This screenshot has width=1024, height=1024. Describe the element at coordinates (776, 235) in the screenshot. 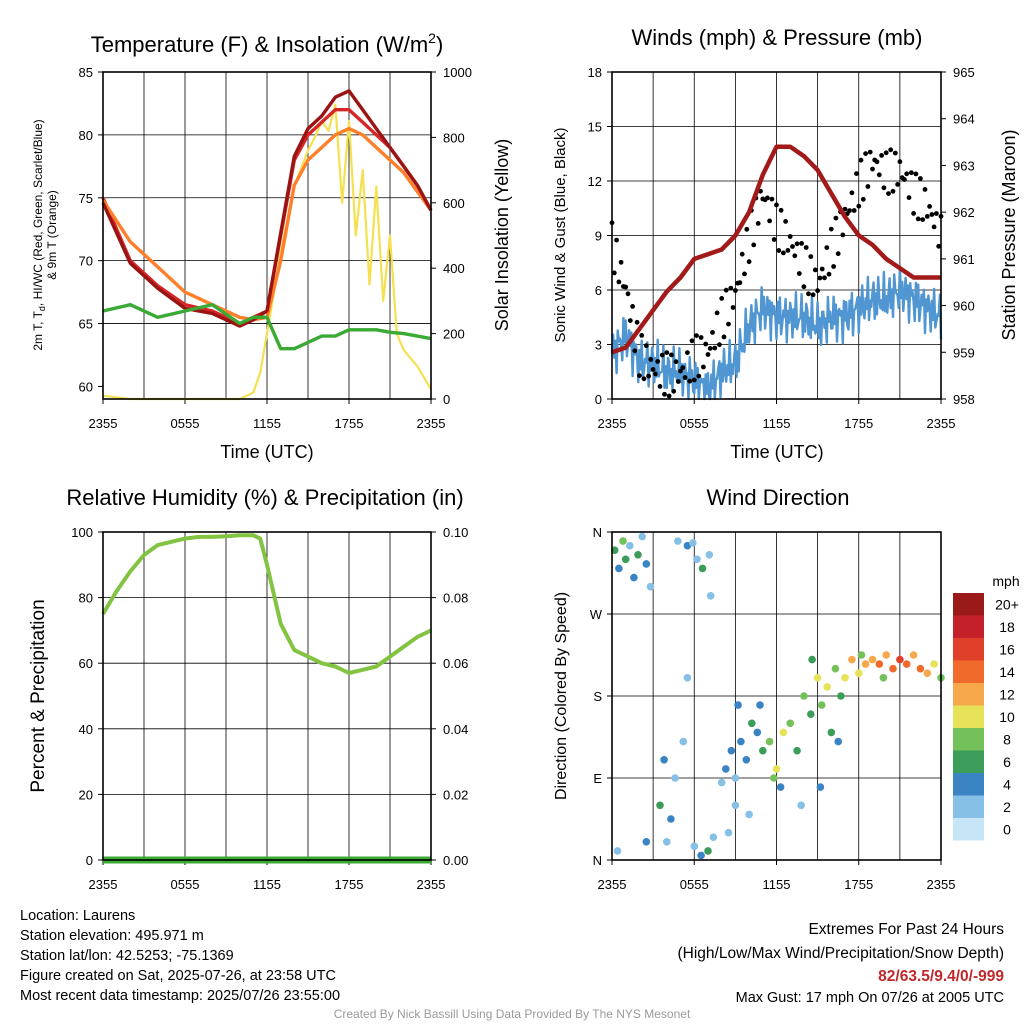

I see `plot-border` at that location.